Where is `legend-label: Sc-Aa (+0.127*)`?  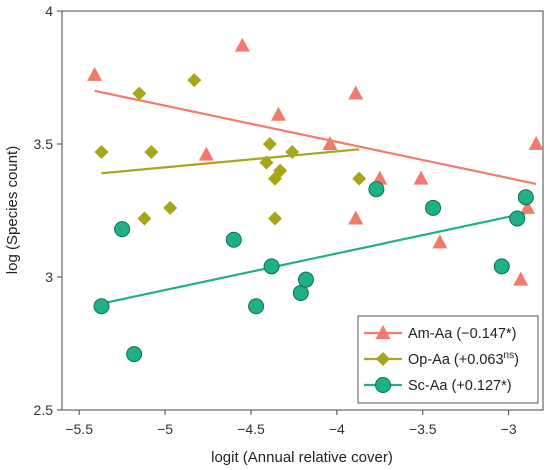
legend-label: Sc-Aa (+0.127*) is located at coordinates (460, 386).